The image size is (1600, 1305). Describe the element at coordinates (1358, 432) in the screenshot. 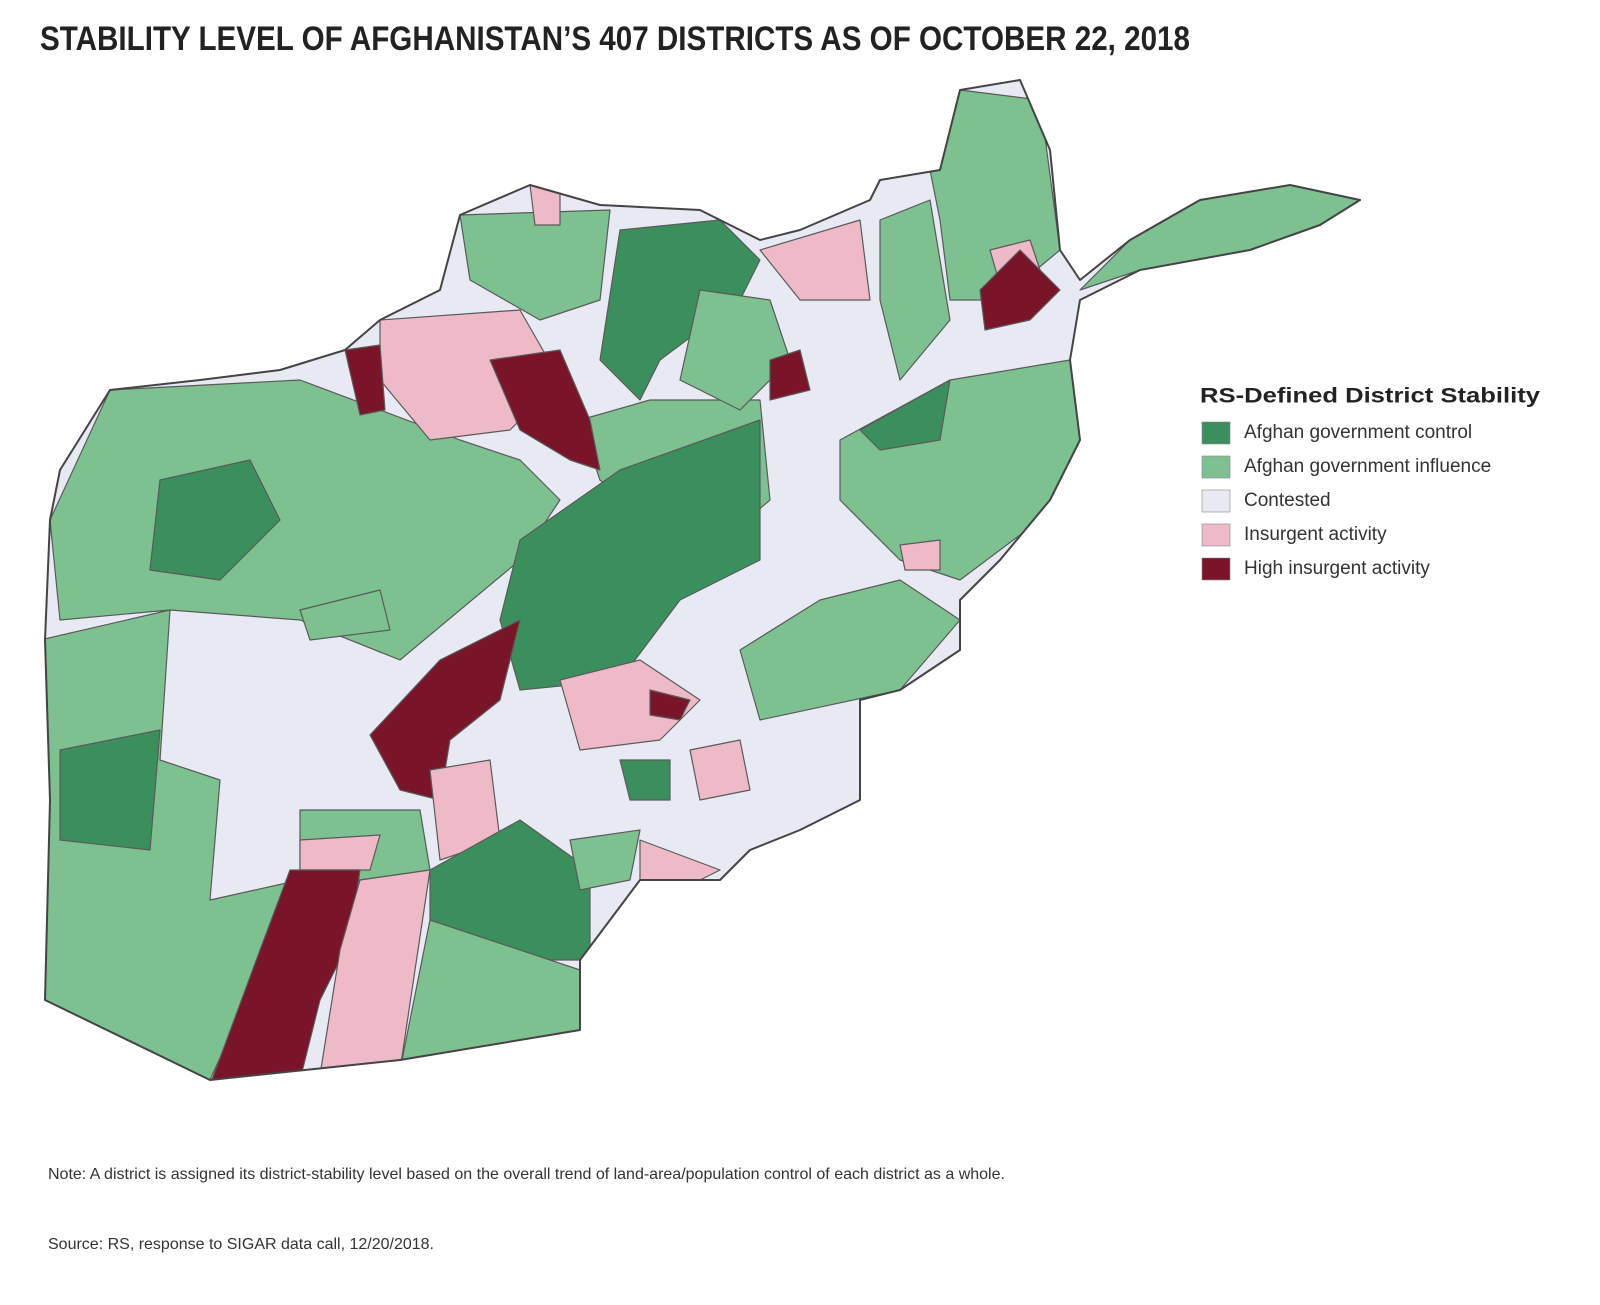

I see `legend-label: Afghan government control` at that location.